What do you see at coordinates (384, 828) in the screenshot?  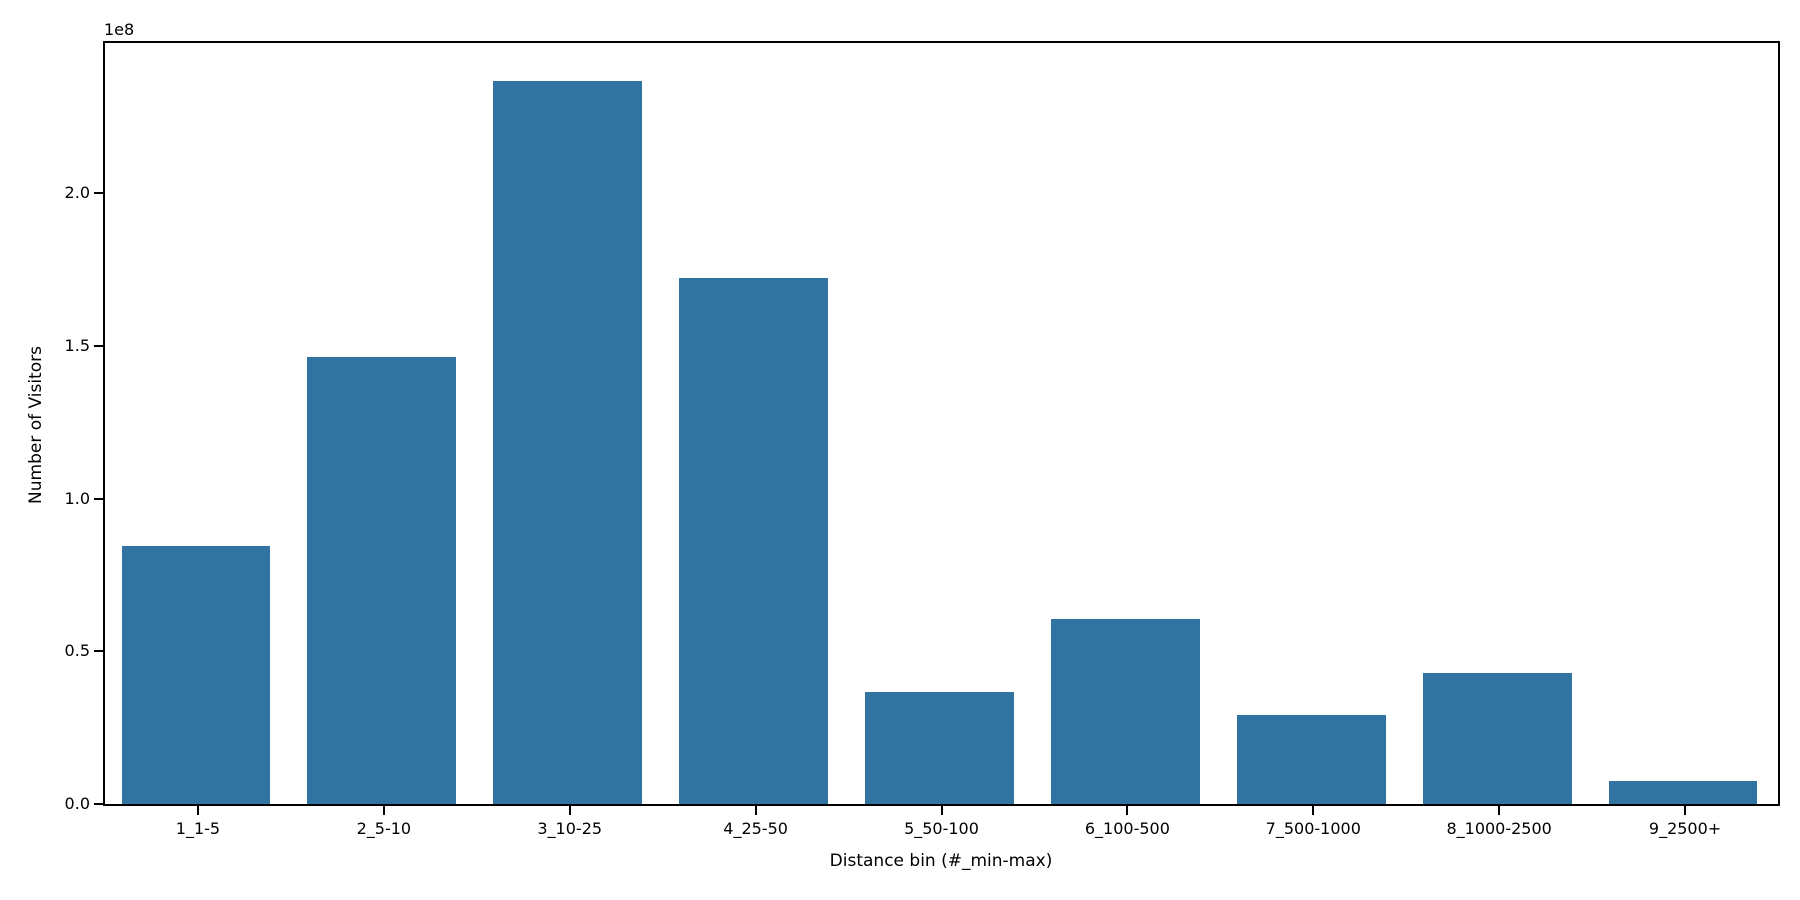 I see `x-tick-label: 2_5-10` at bounding box center [384, 828].